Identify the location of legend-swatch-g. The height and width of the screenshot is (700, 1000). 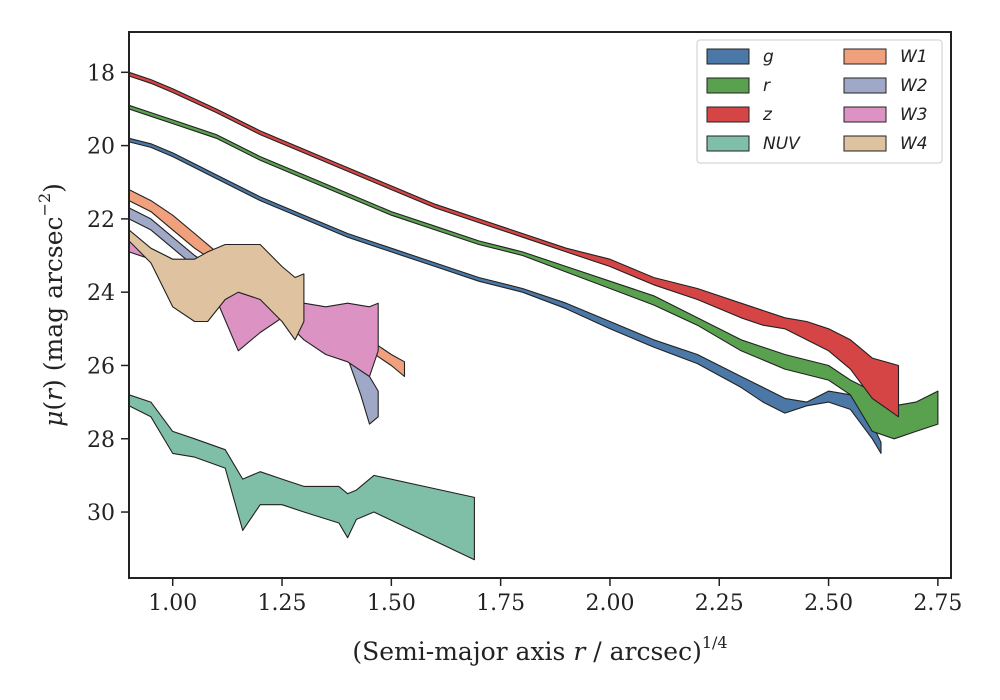
(728, 56).